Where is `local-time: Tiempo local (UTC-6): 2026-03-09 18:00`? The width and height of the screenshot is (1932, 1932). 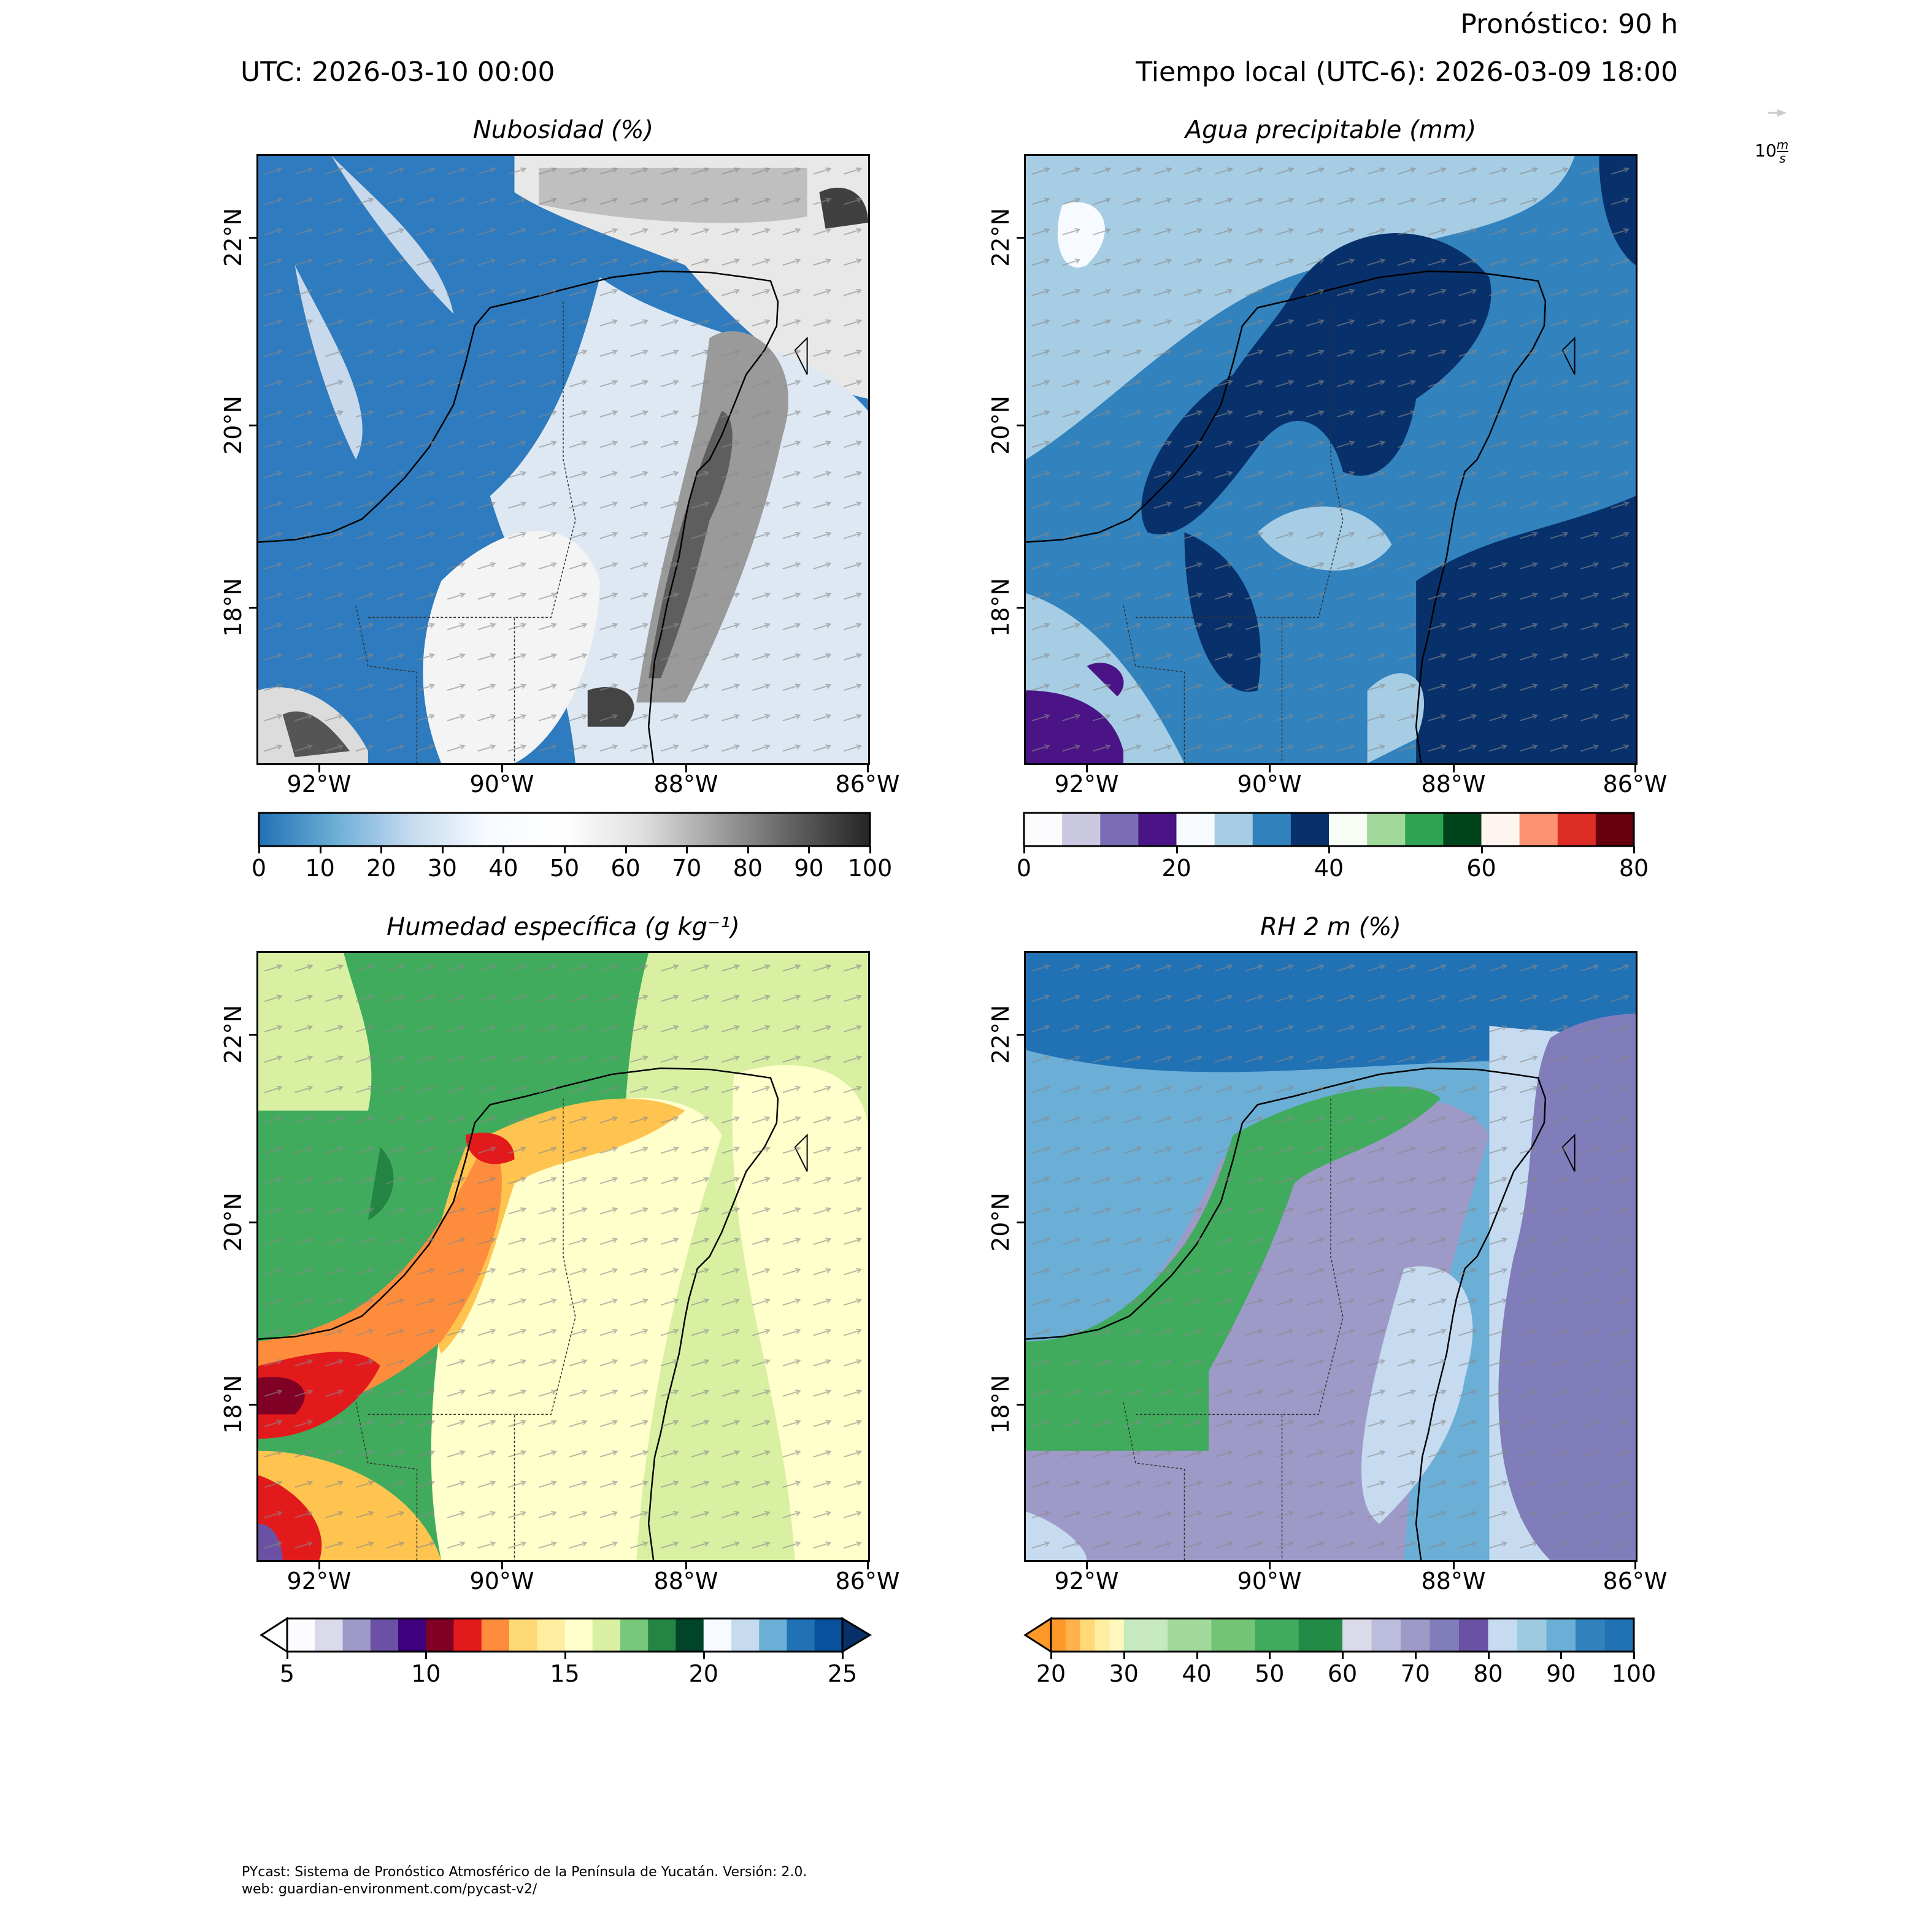 local-time: Tiempo local (UTC-6): 2026-03-09 18:00 is located at coordinates (1407, 72).